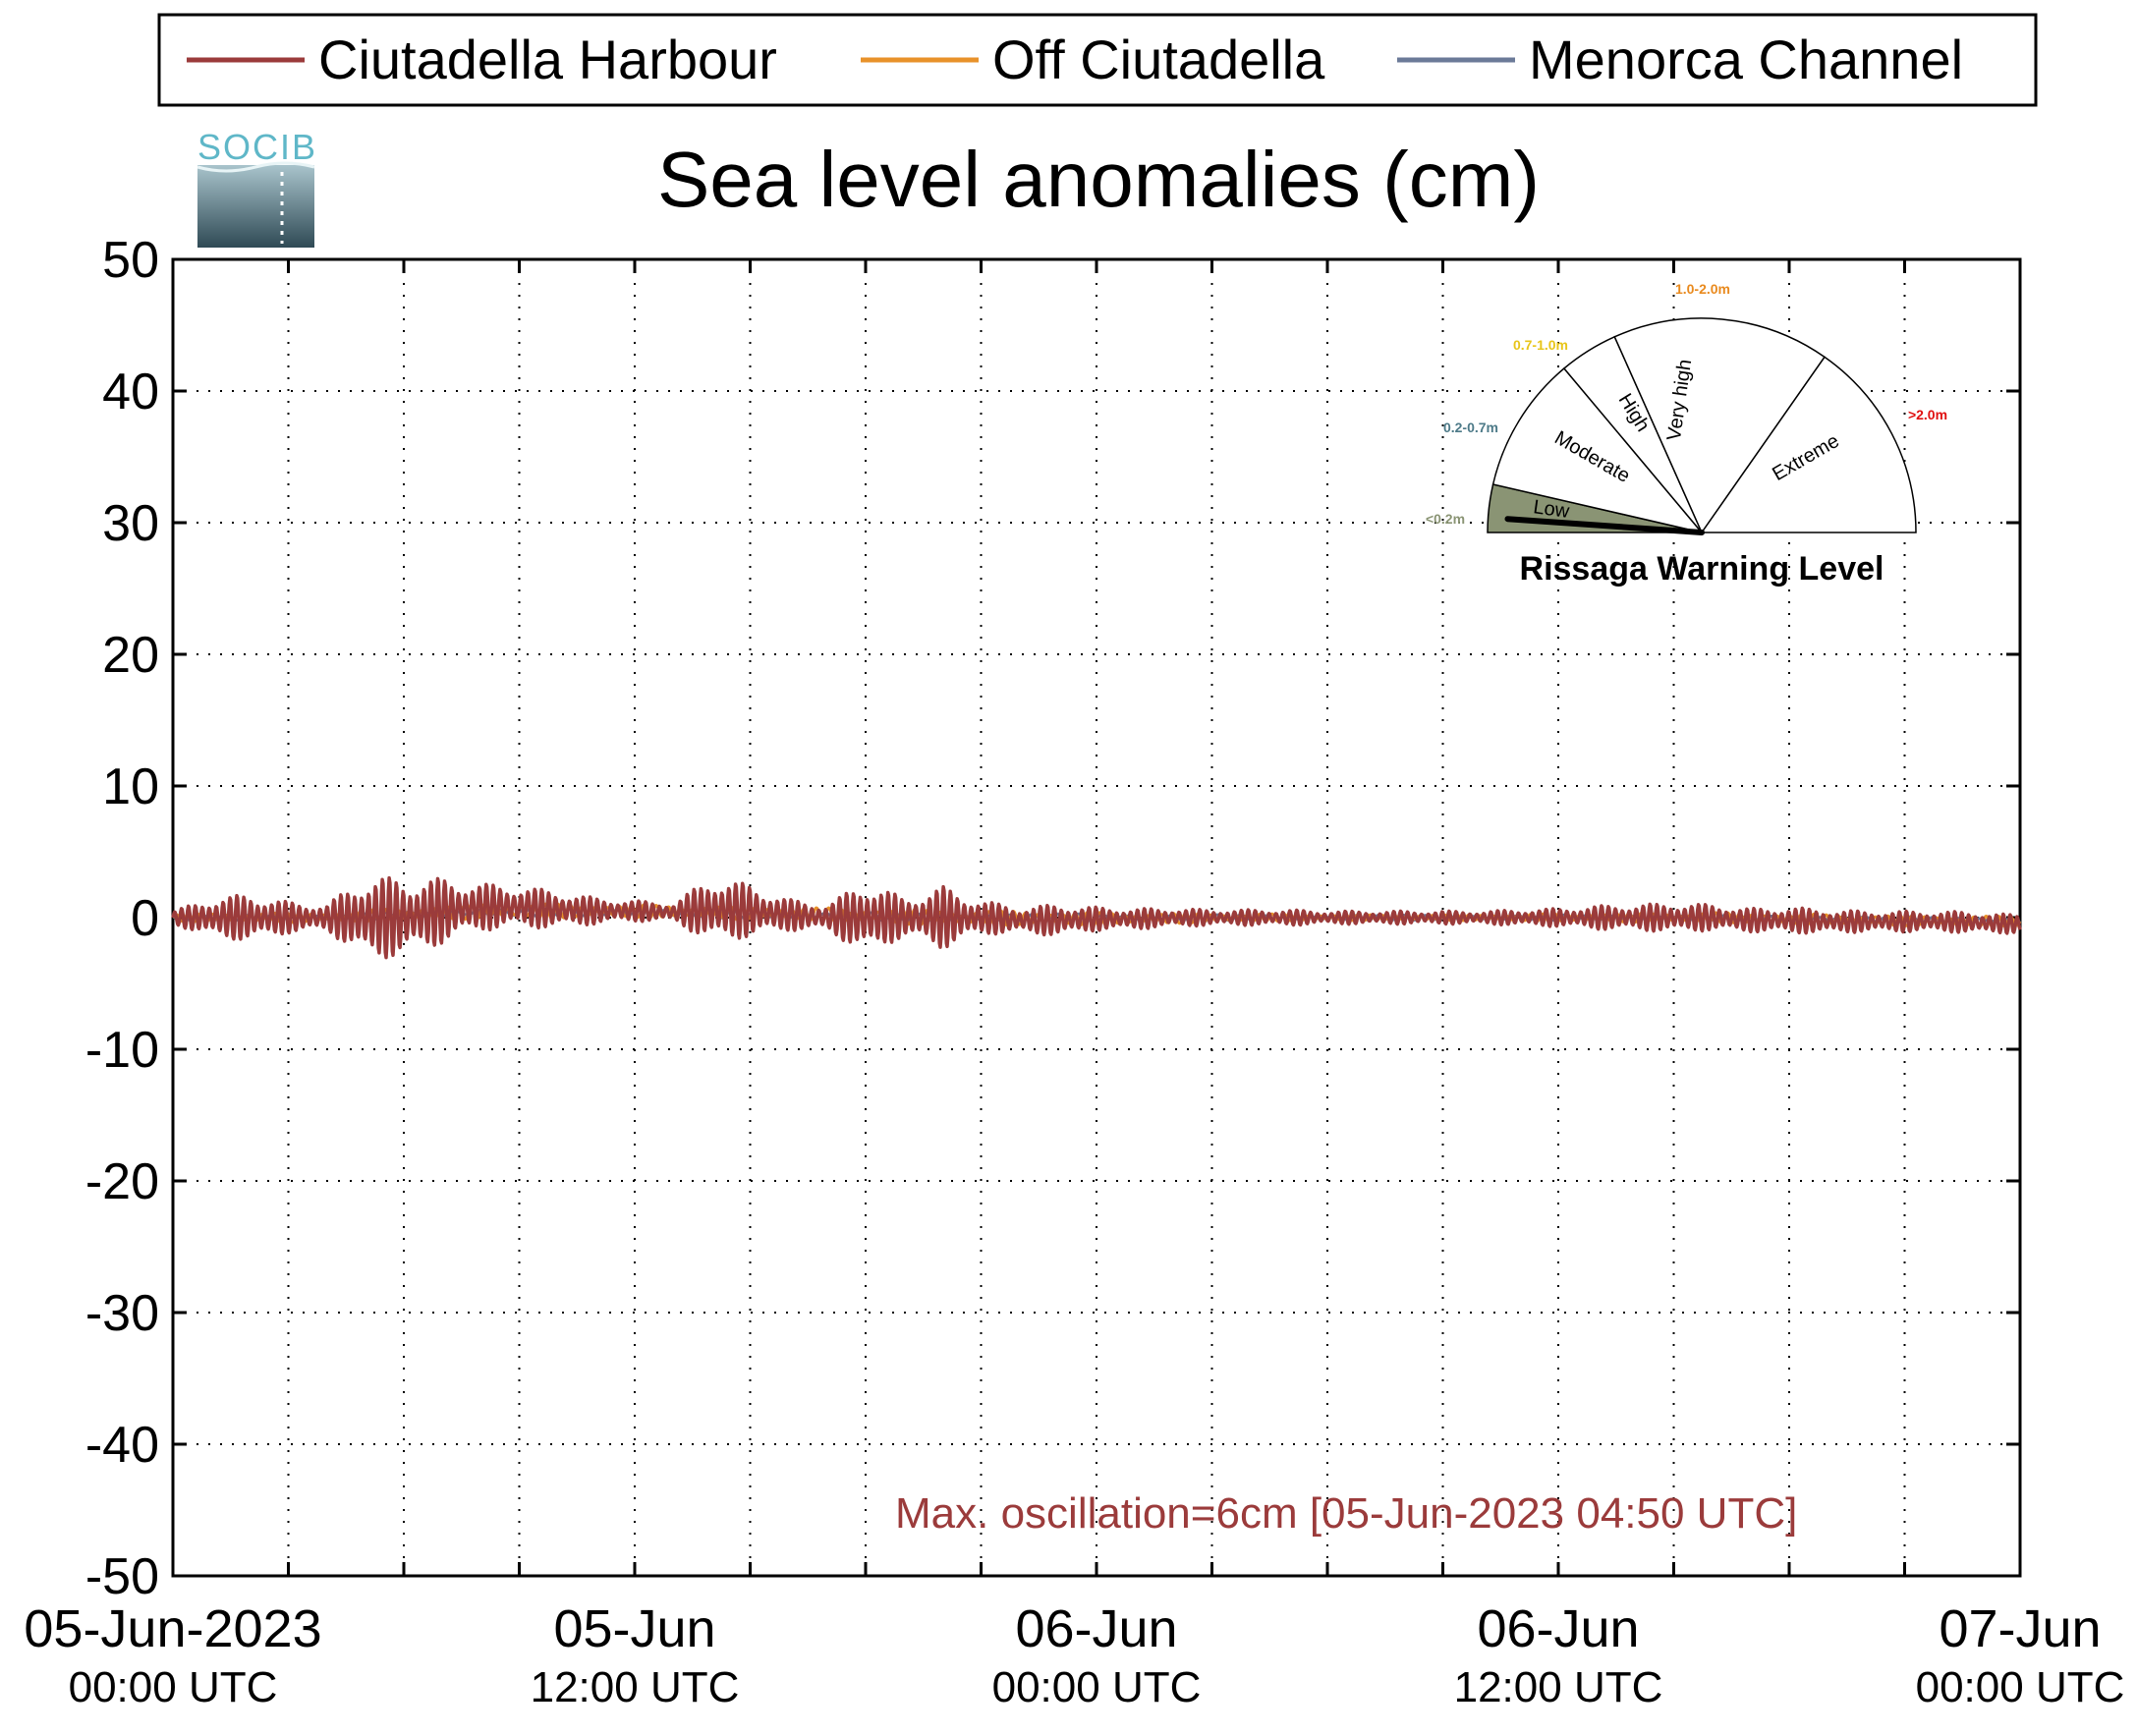  What do you see at coordinates (1158, 59) in the screenshot?
I see `legend-label-off-ciutadella: Off Ciutadella` at bounding box center [1158, 59].